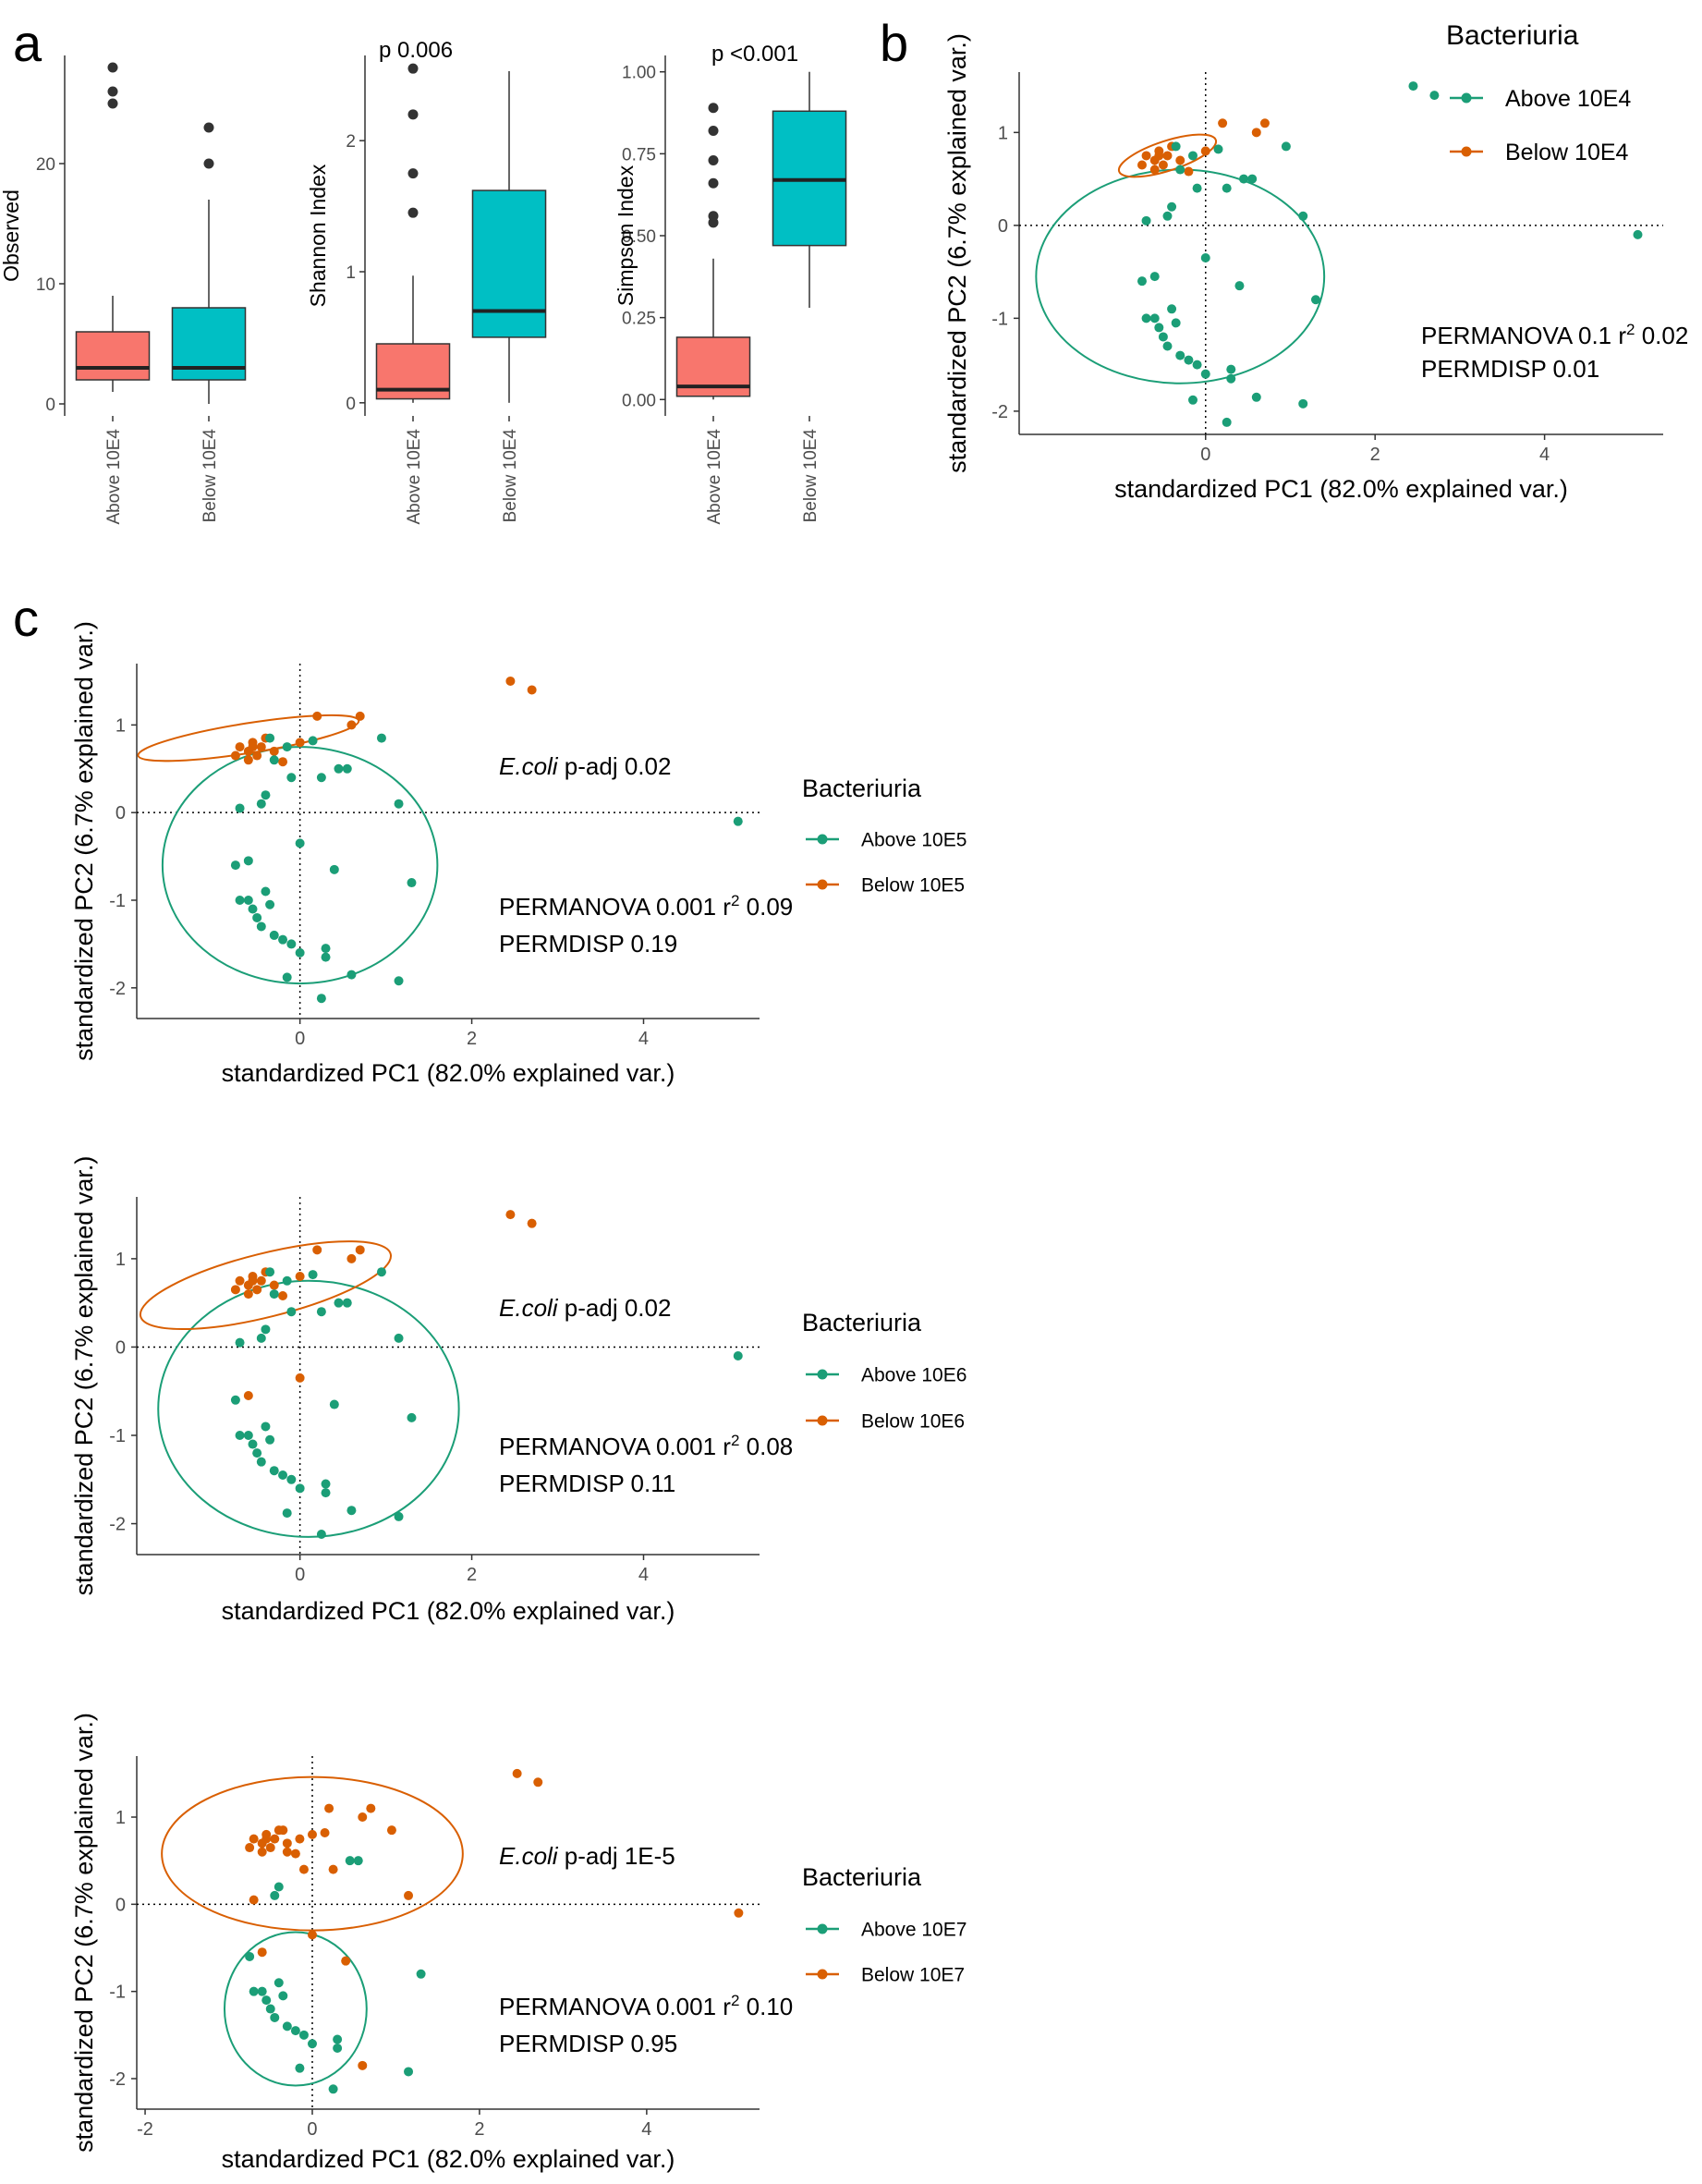 This screenshot has width=1702, height=2184. What do you see at coordinates (639, 400) in the screenshot?
I see `y-tick-label: 0.00` at bounding box center [639, 400].